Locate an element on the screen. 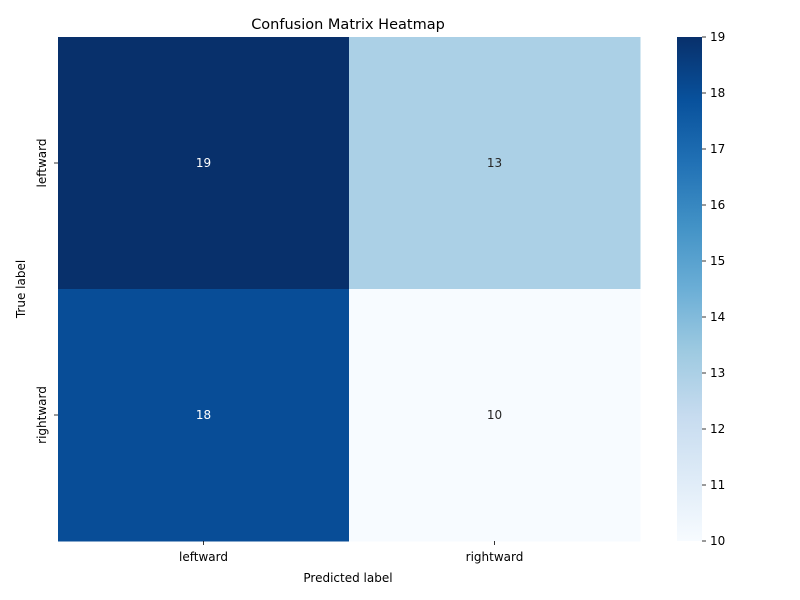  colorbar-tick-label: 11 is located at coordinates (717, 485).